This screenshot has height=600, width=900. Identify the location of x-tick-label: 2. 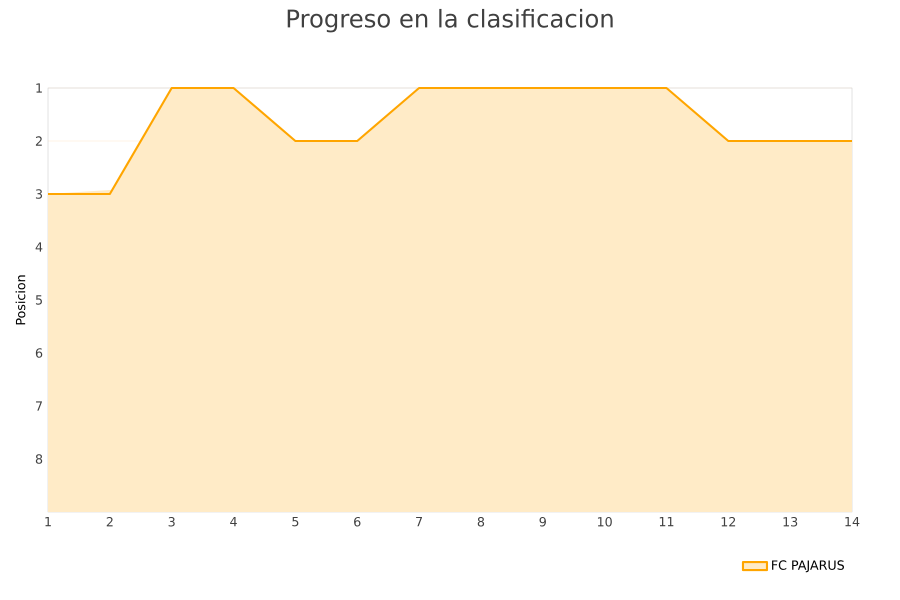
(109, 521).